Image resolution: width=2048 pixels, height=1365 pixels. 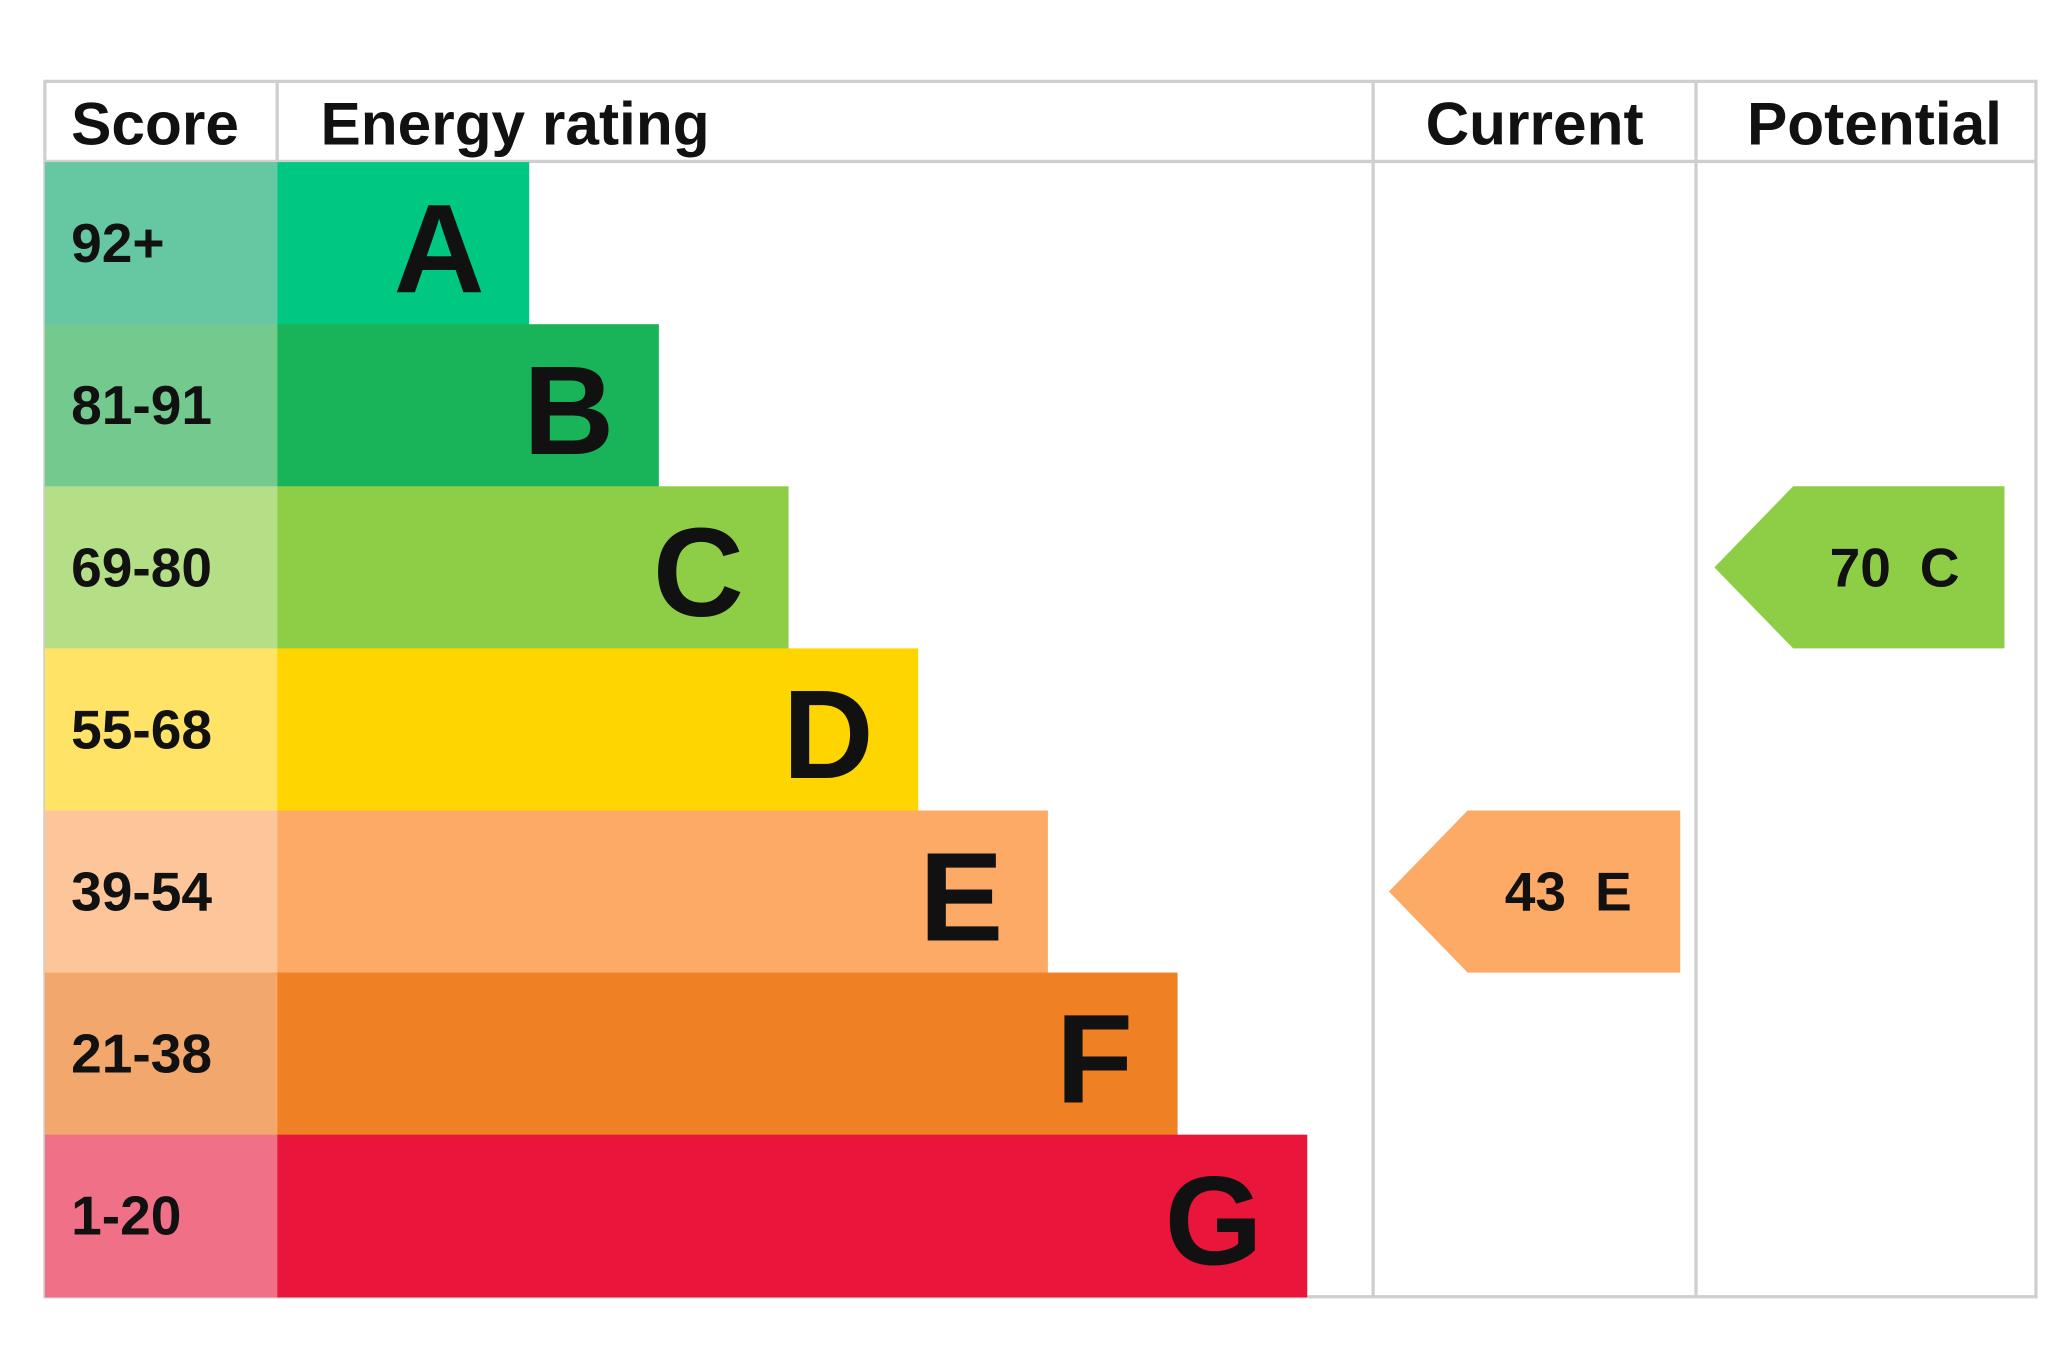 I want to click on score-range: 69-80, so click(x=141, y=567).